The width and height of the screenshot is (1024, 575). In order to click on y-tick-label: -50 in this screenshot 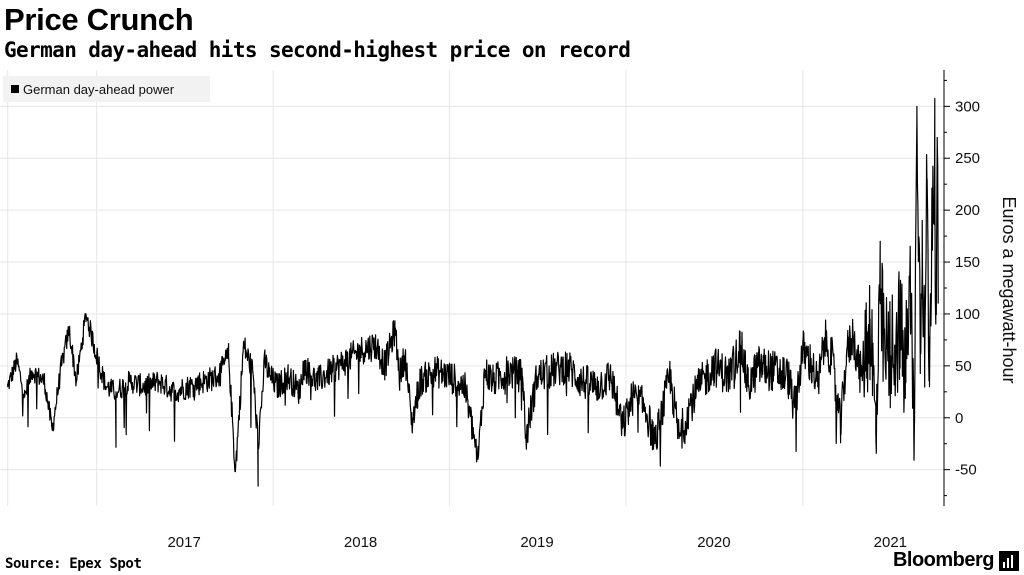, I will do `click(966, 470)`.